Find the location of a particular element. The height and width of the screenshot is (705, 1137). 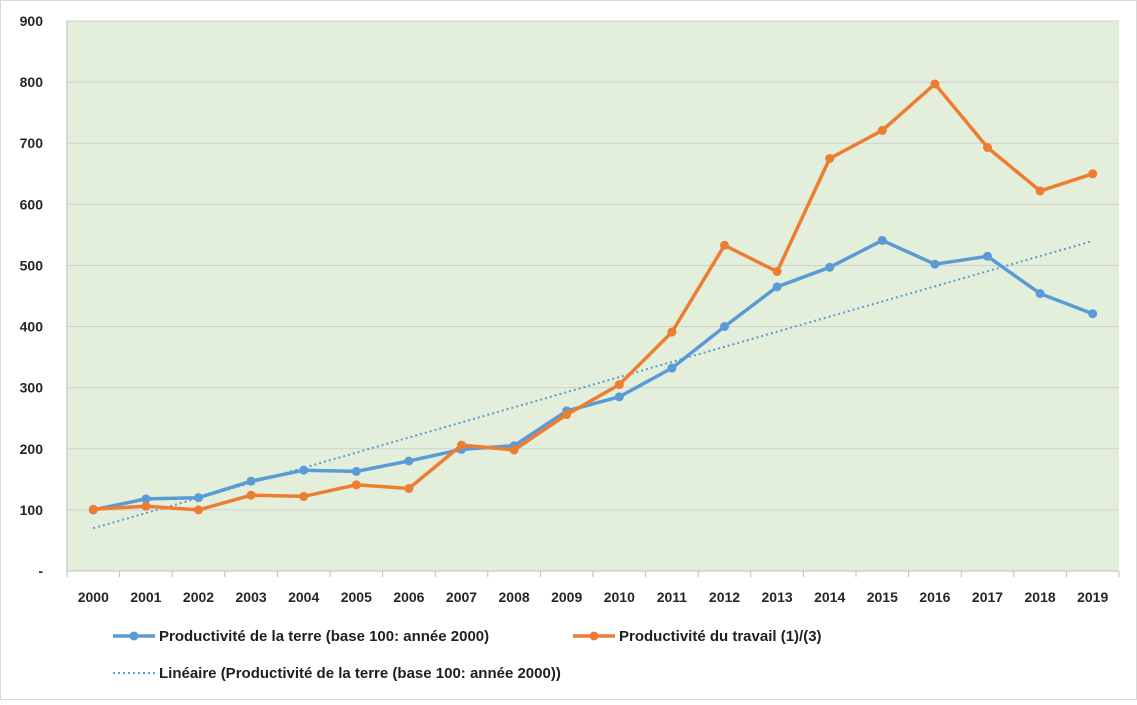

legend-label: Productivité du travail (1)/(3) is located at coordinates (720, 636).